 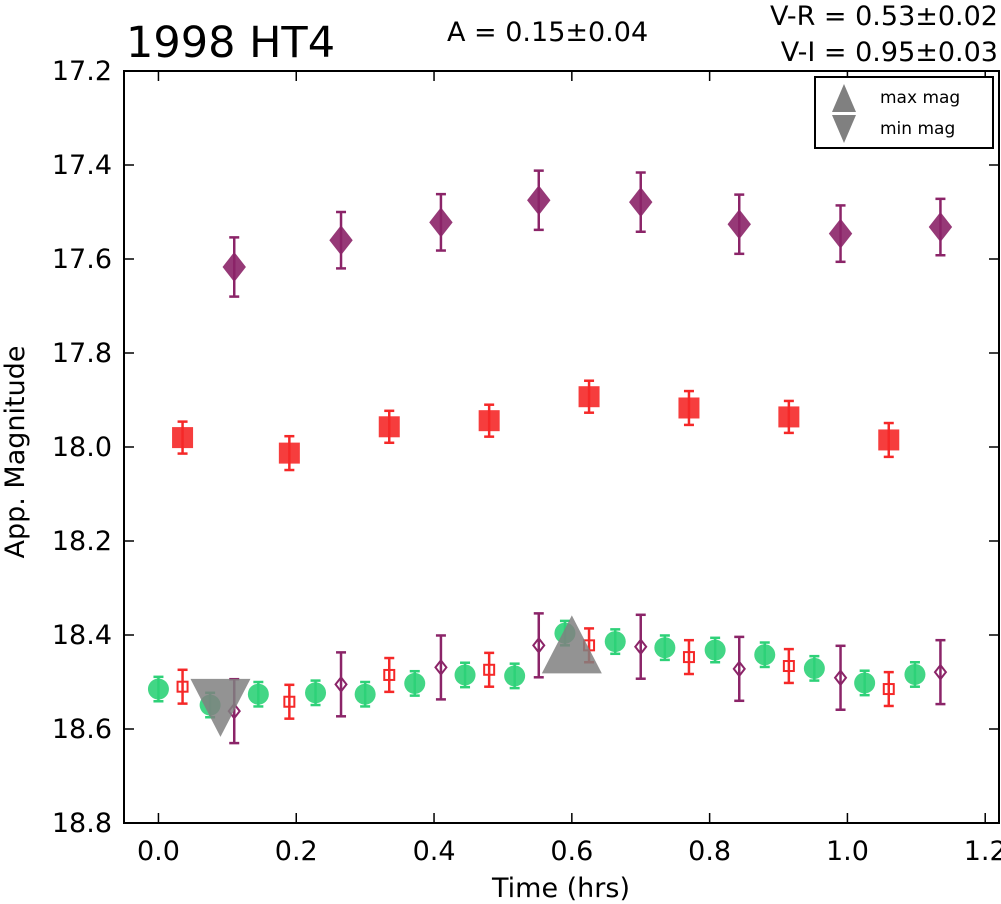 I want to click on y-tick-label: 17.8, so click(x=82, y=353).